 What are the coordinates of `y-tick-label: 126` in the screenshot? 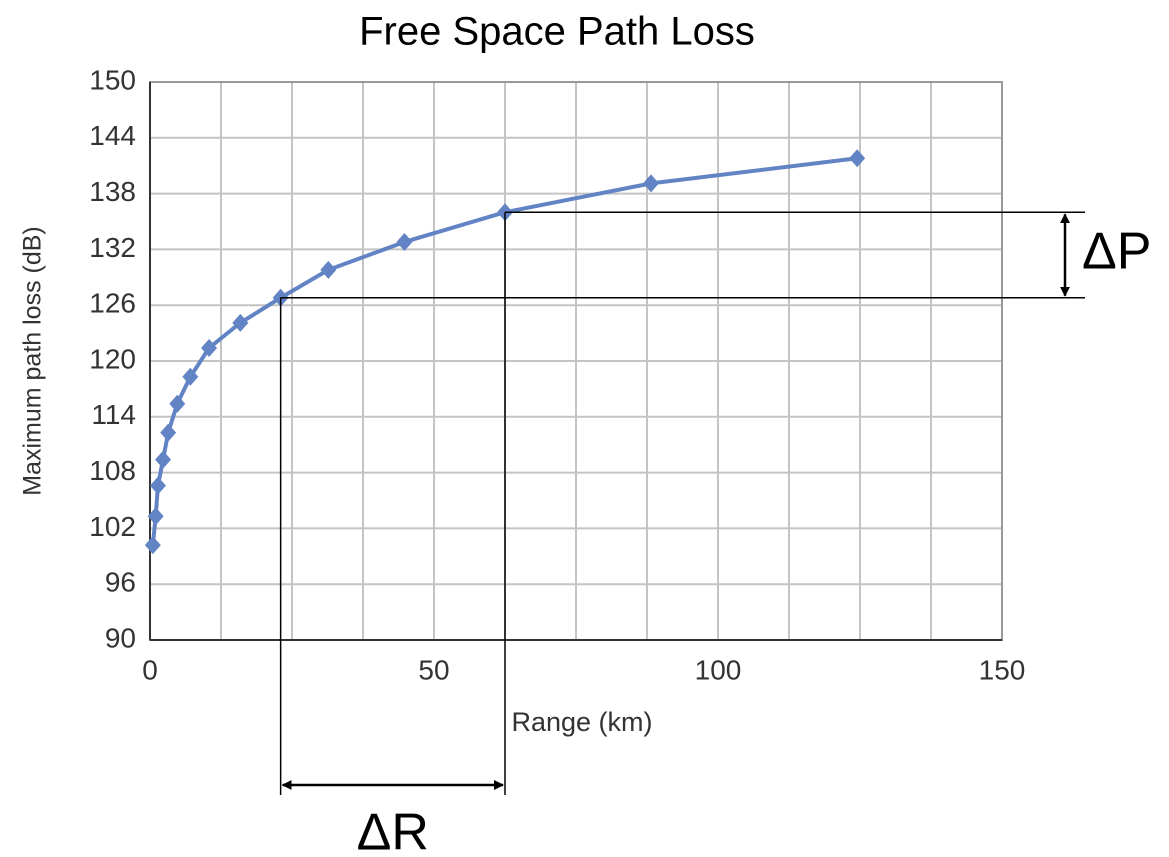 It's located at (112, 303).